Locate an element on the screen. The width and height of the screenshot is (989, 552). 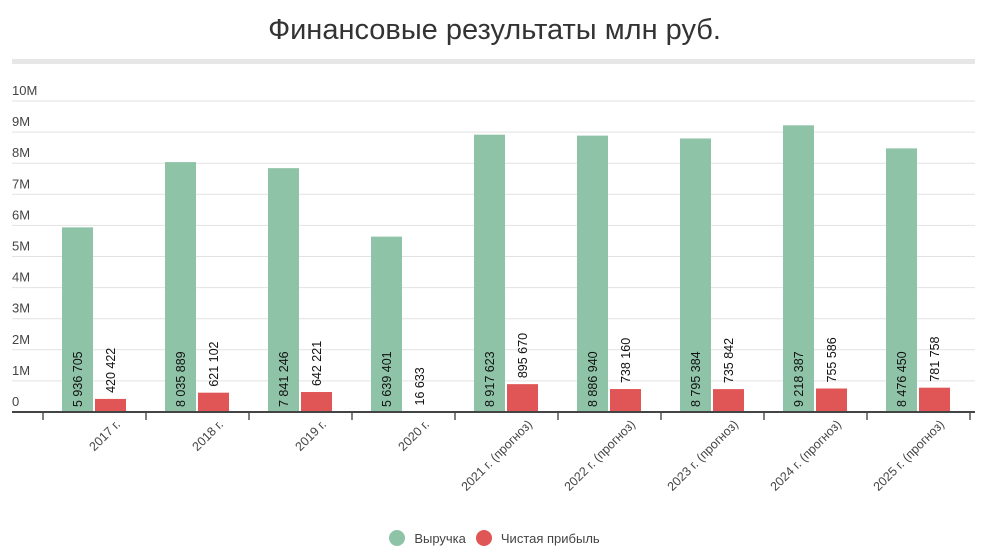
y-tick-label: 1M is located at coordinates (21, 370).